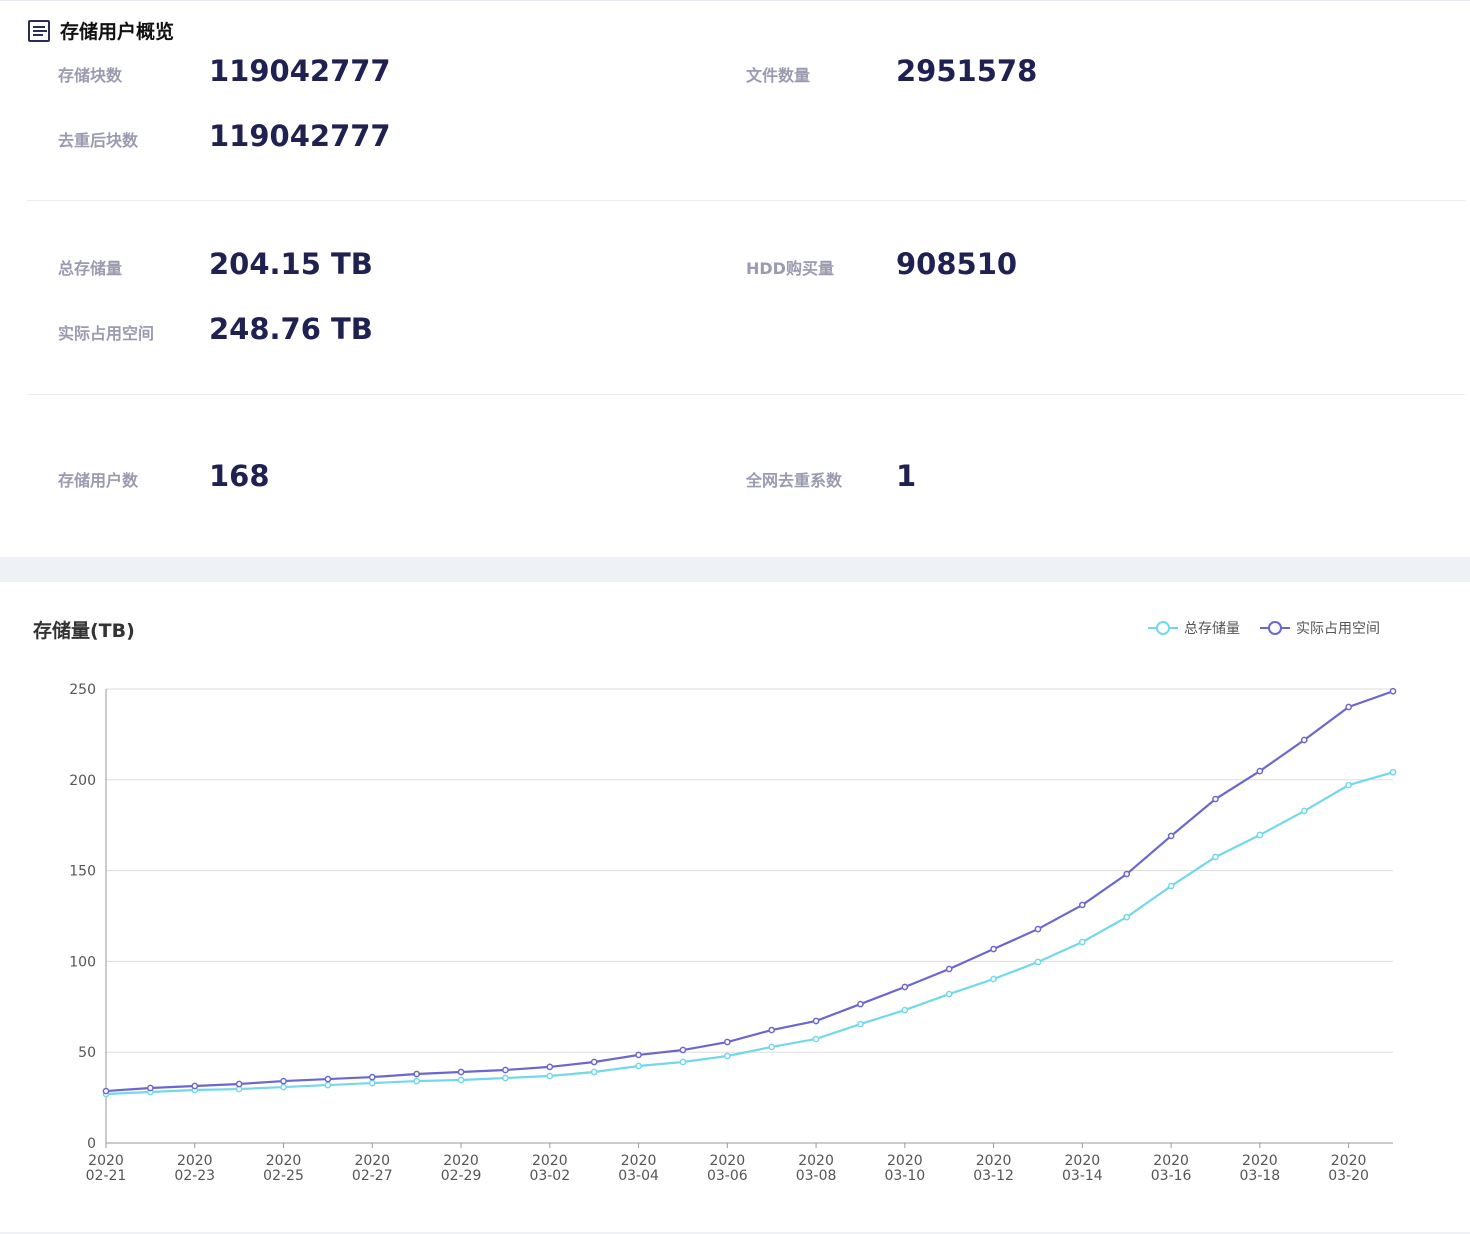 The width and height of the screenshot is (1470, 1234). Describe the element at coordinates (727, 1176) in the screenshot. I see `x-tick-label: 03-06` at that location.